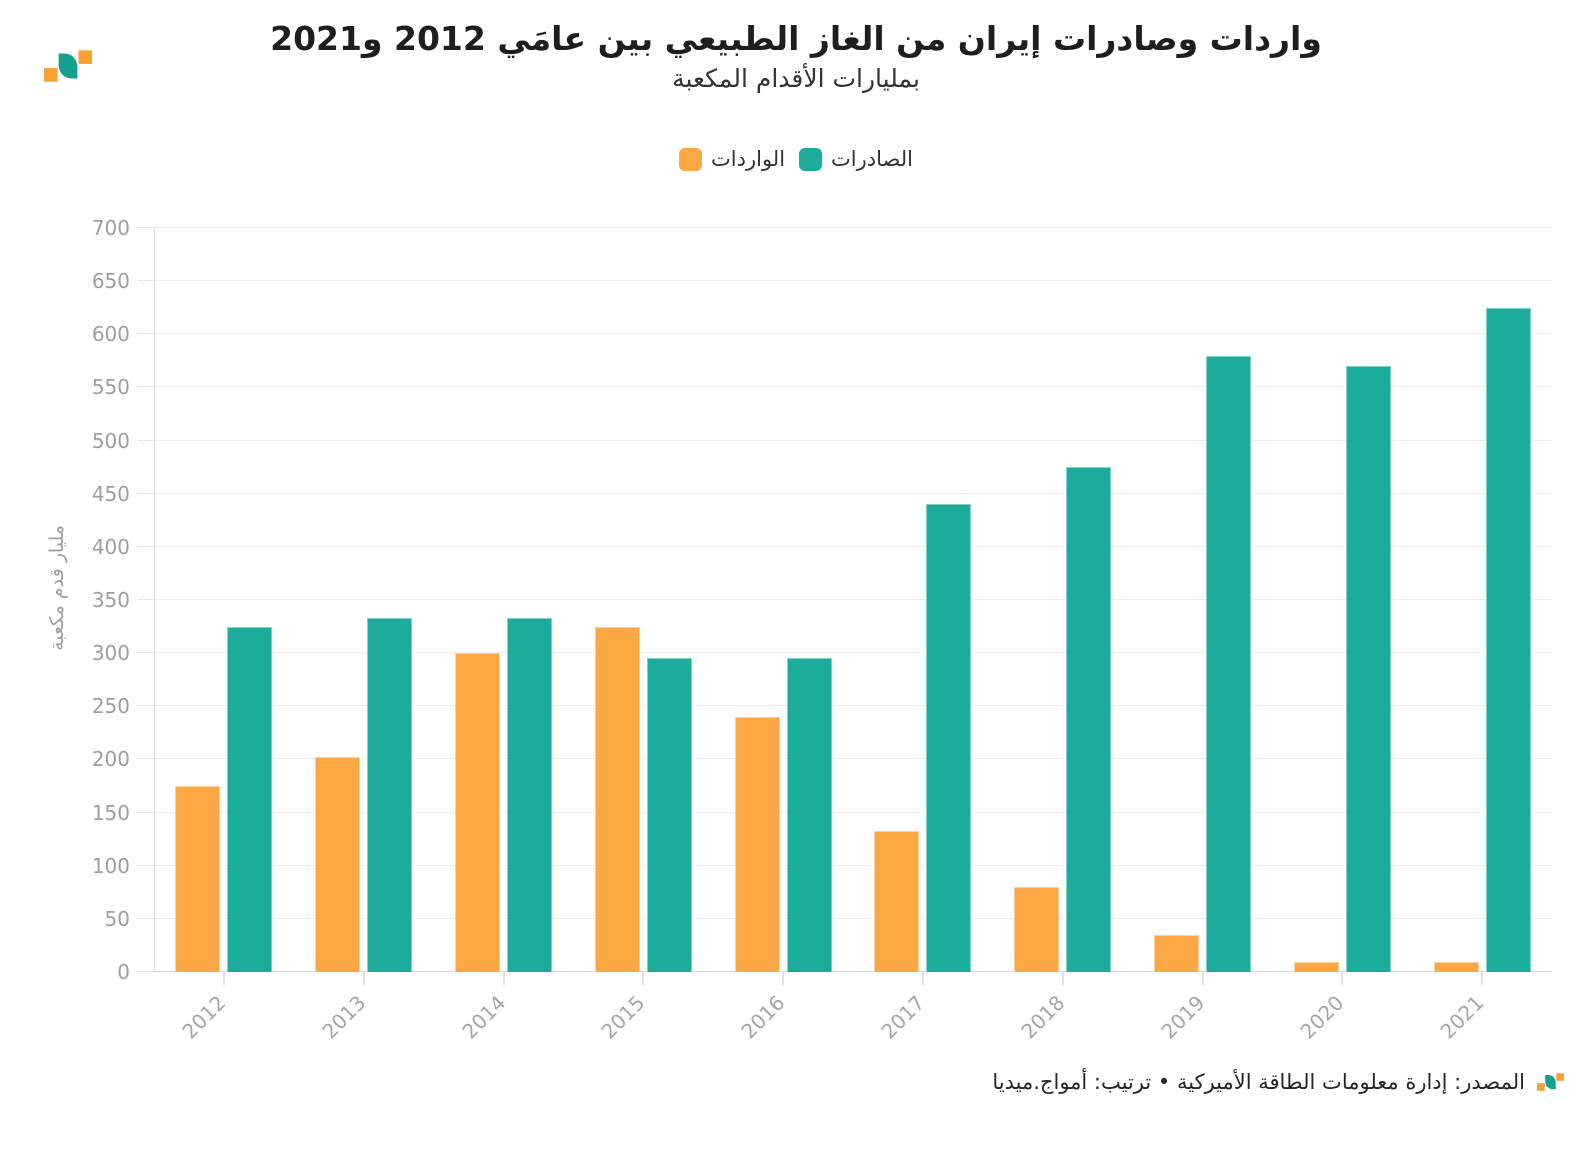 The height and width of the screenshot is (1150, 1592). What do you see at coordinates (669, 815) in the screenshot?
I see `bar-exports-2015` at bounding box center [669, 815].